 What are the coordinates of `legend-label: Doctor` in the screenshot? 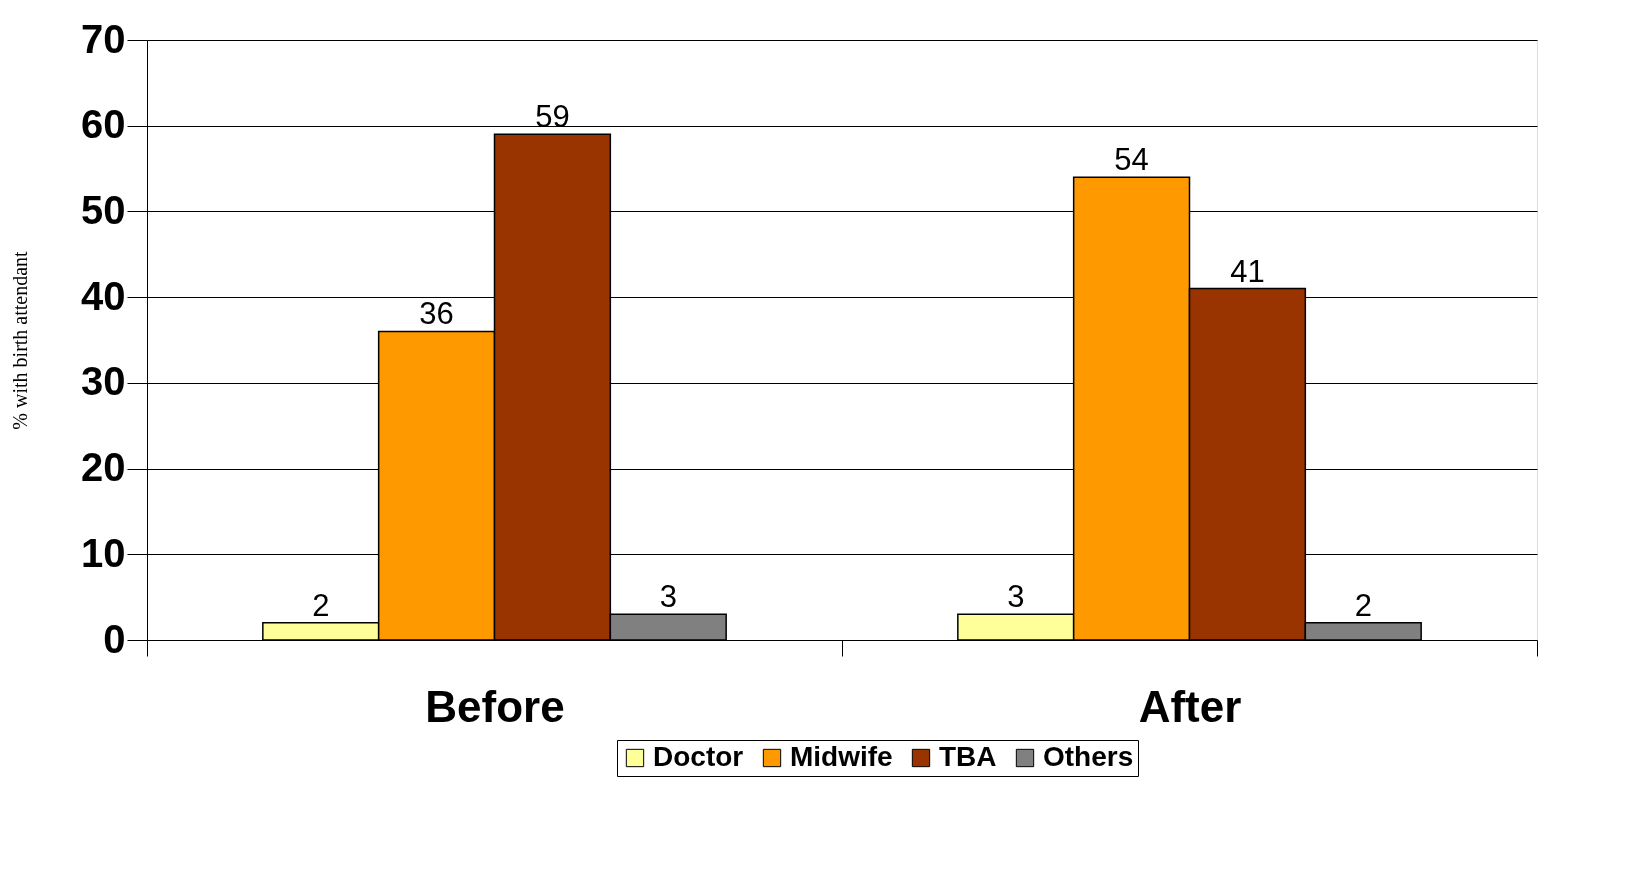 It's located at (698, 756).